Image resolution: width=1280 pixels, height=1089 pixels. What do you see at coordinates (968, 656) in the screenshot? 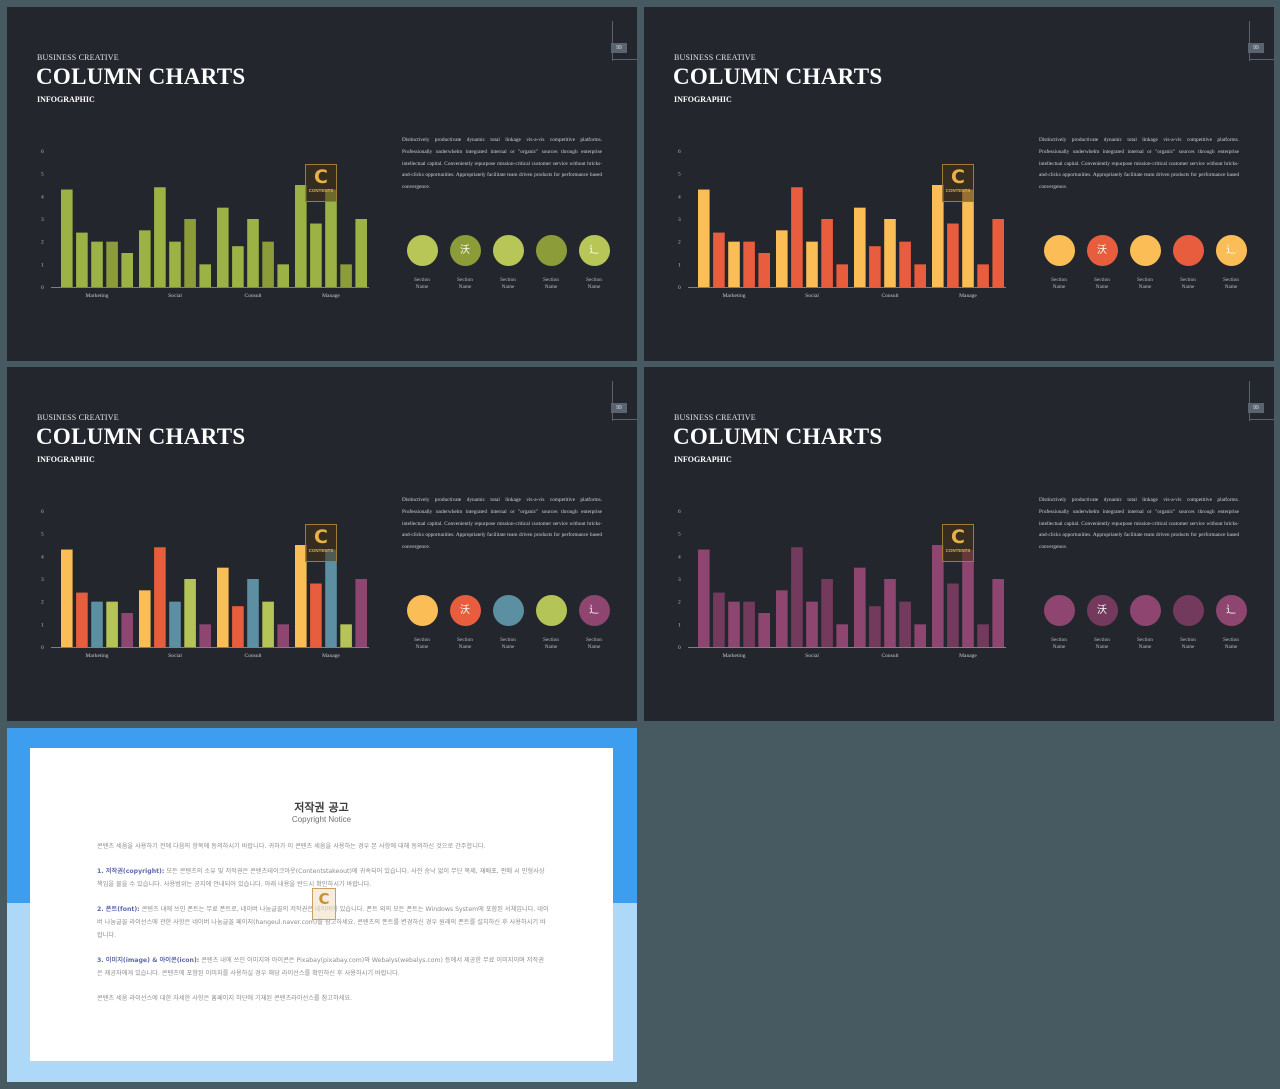
I see `x-tick-label: Manage` at bounding box center [968, 656].